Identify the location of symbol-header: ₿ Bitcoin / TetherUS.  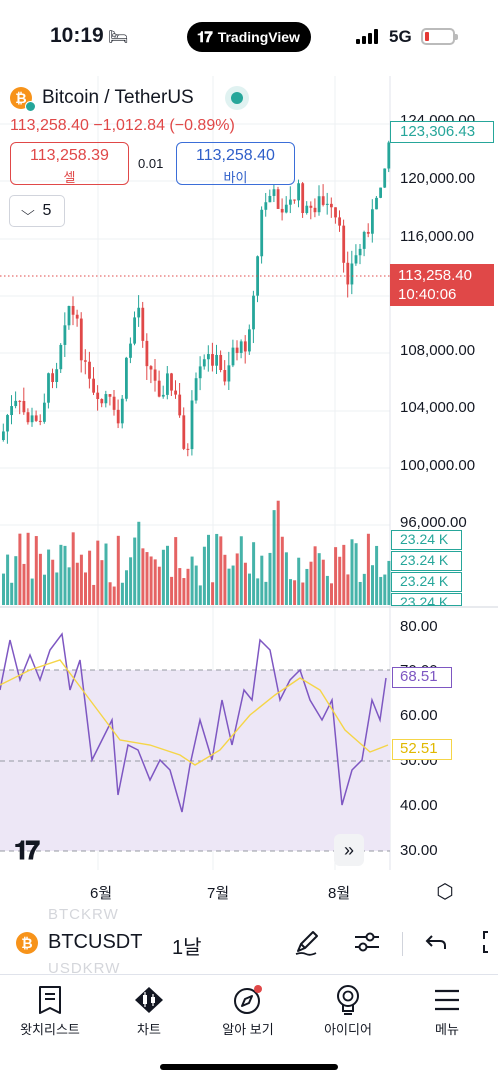
(102, 99).